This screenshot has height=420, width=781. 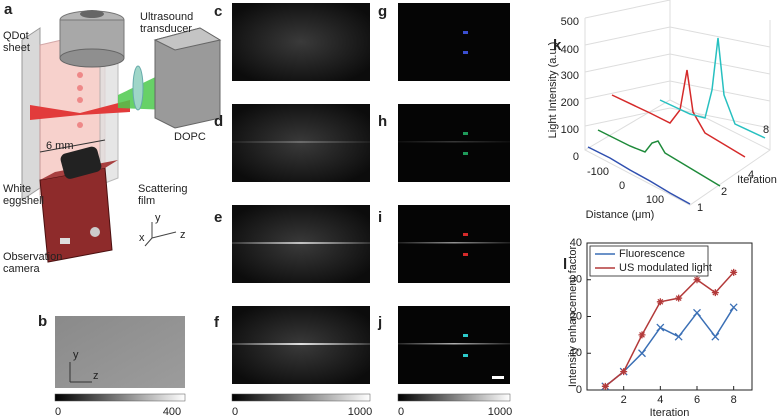 I want to click on z-tick-label: 8, so click(x=766, y=130).